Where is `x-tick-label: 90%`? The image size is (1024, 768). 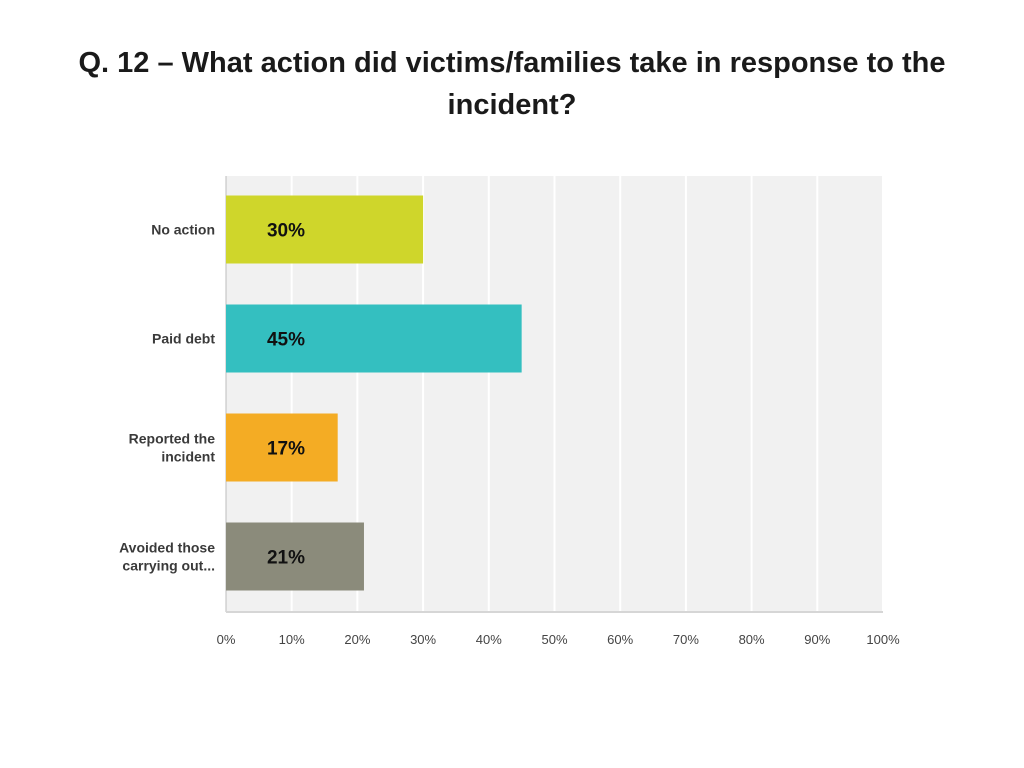
x-tick-label: 90% is located at coordinates (817, 639).